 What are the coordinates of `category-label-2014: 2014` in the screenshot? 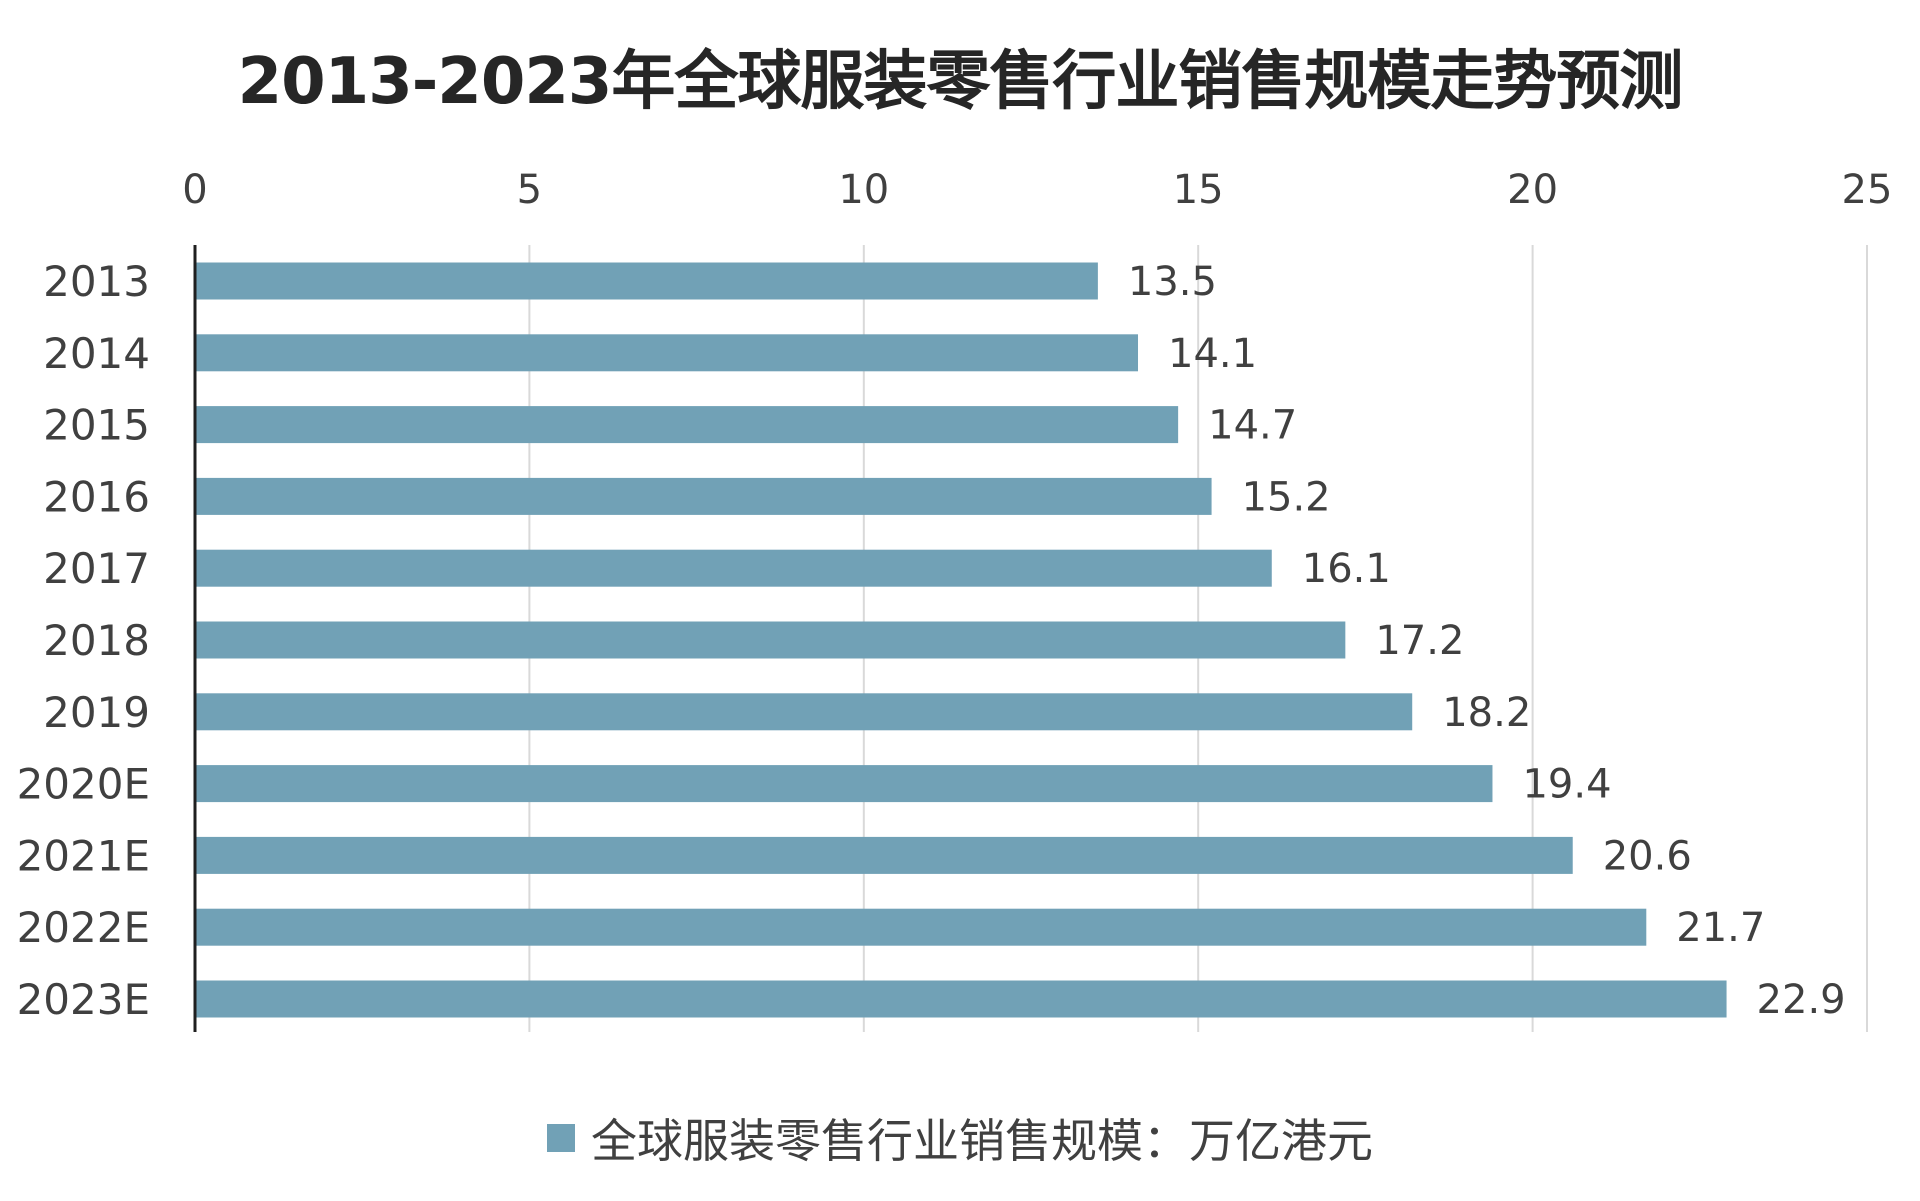 It's located at (96, 353).